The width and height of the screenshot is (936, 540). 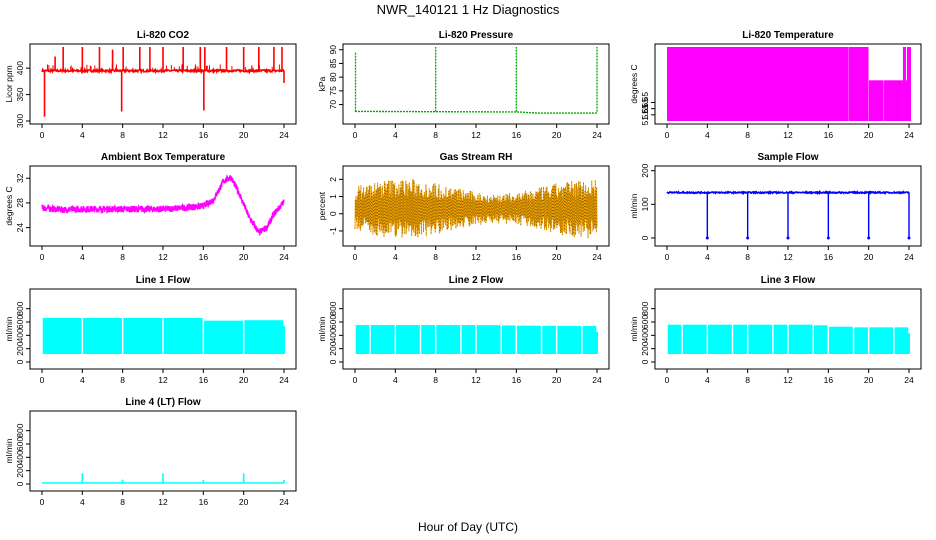 I want to click on figure-title: NWR_140121 1 Hz Diagnostics, so click(x=468, y=9).